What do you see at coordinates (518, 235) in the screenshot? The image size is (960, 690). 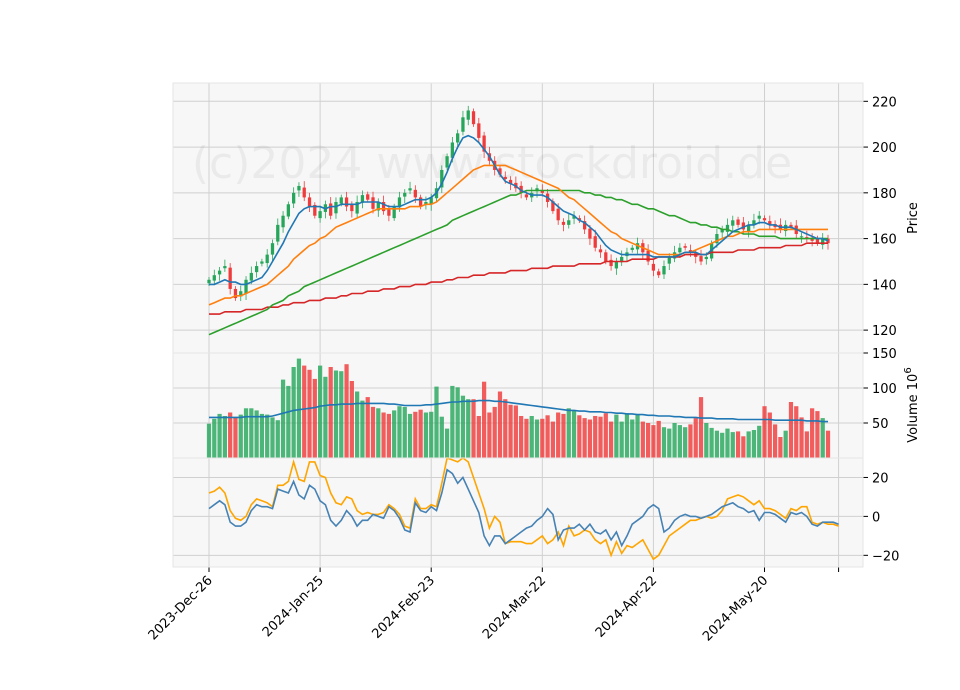 I see `sma-mid-line` at bounding box center [518, 235].